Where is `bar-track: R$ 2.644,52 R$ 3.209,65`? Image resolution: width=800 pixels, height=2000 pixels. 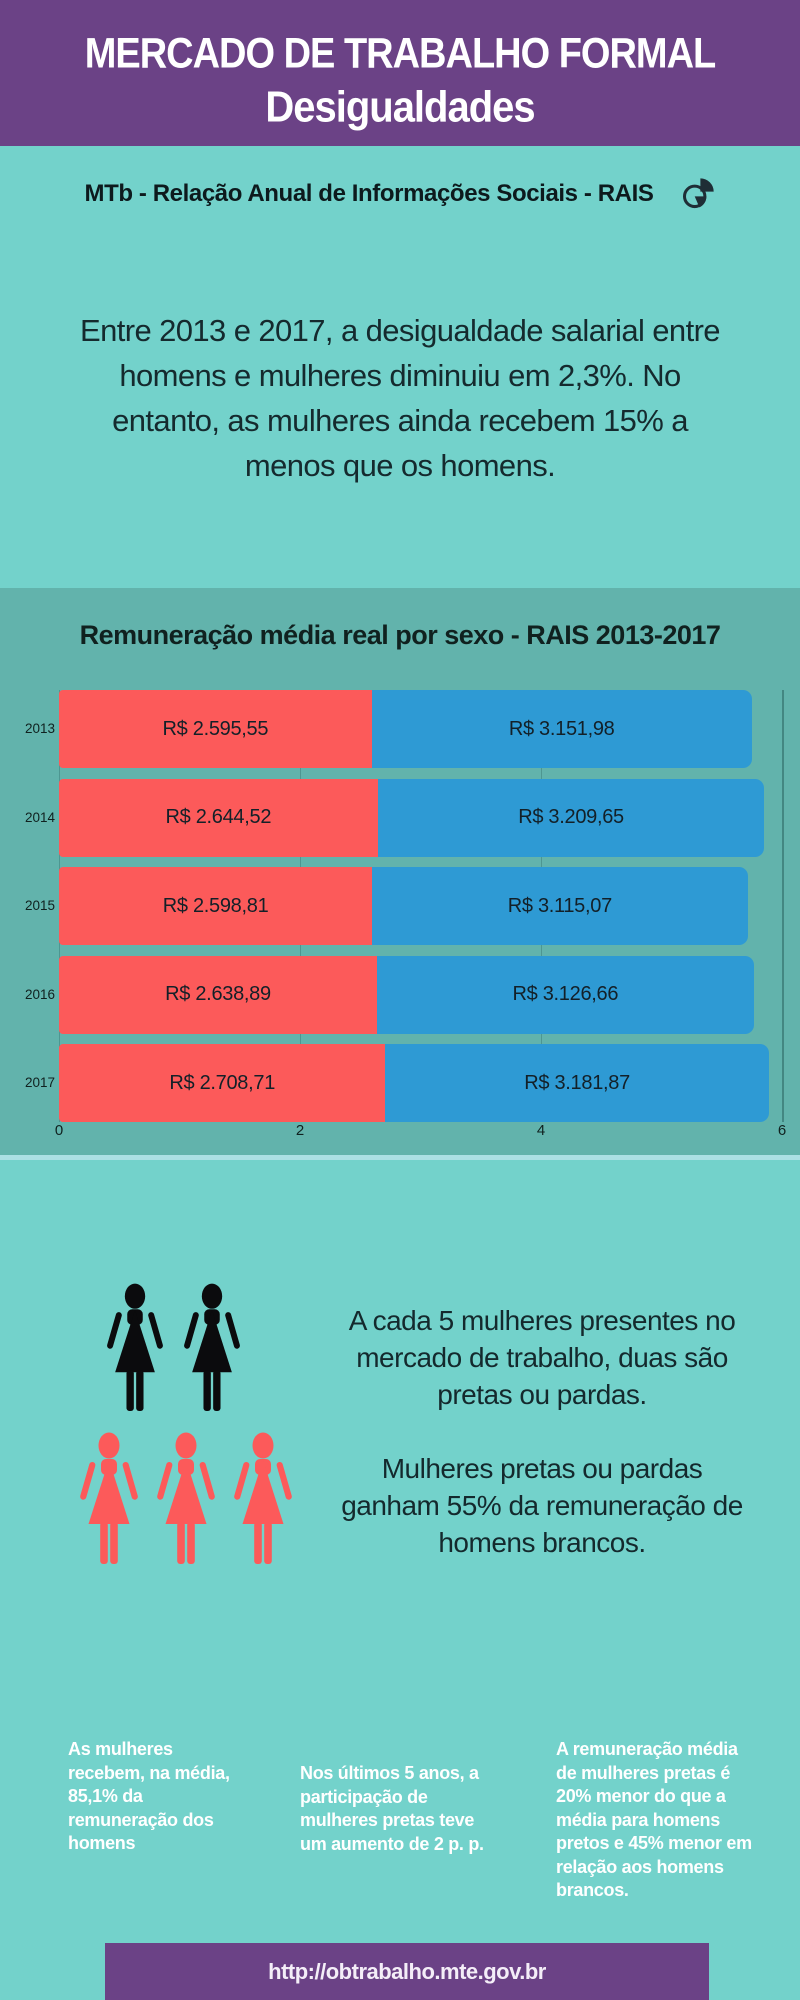 bar-track: R$ 2.644,52 R$ 3.209,65 is located at coordinates (420, 817).